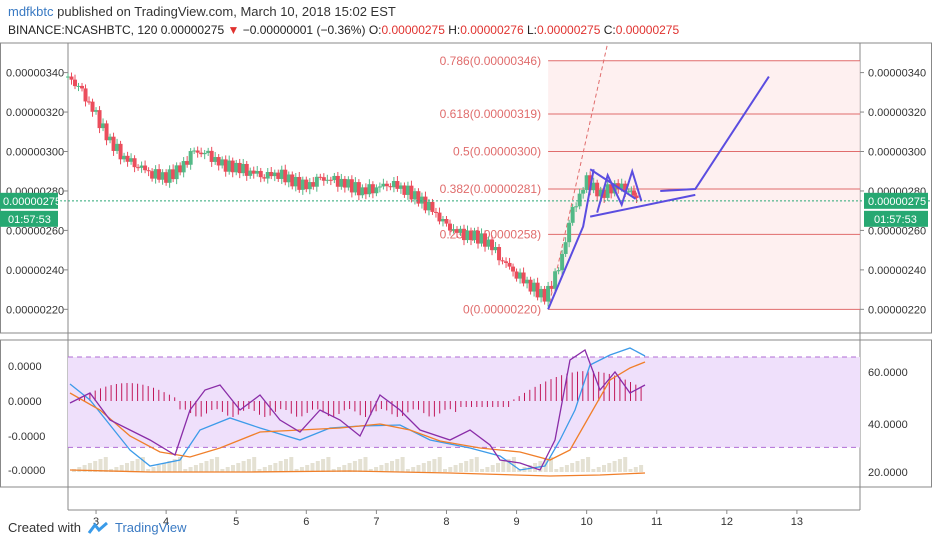 The width and height of the screenshot is (932, 550). Describe the element at coordinates (897, 153) in the screenshot. I see `y-tick-label-right: 0.00000300` at that location.